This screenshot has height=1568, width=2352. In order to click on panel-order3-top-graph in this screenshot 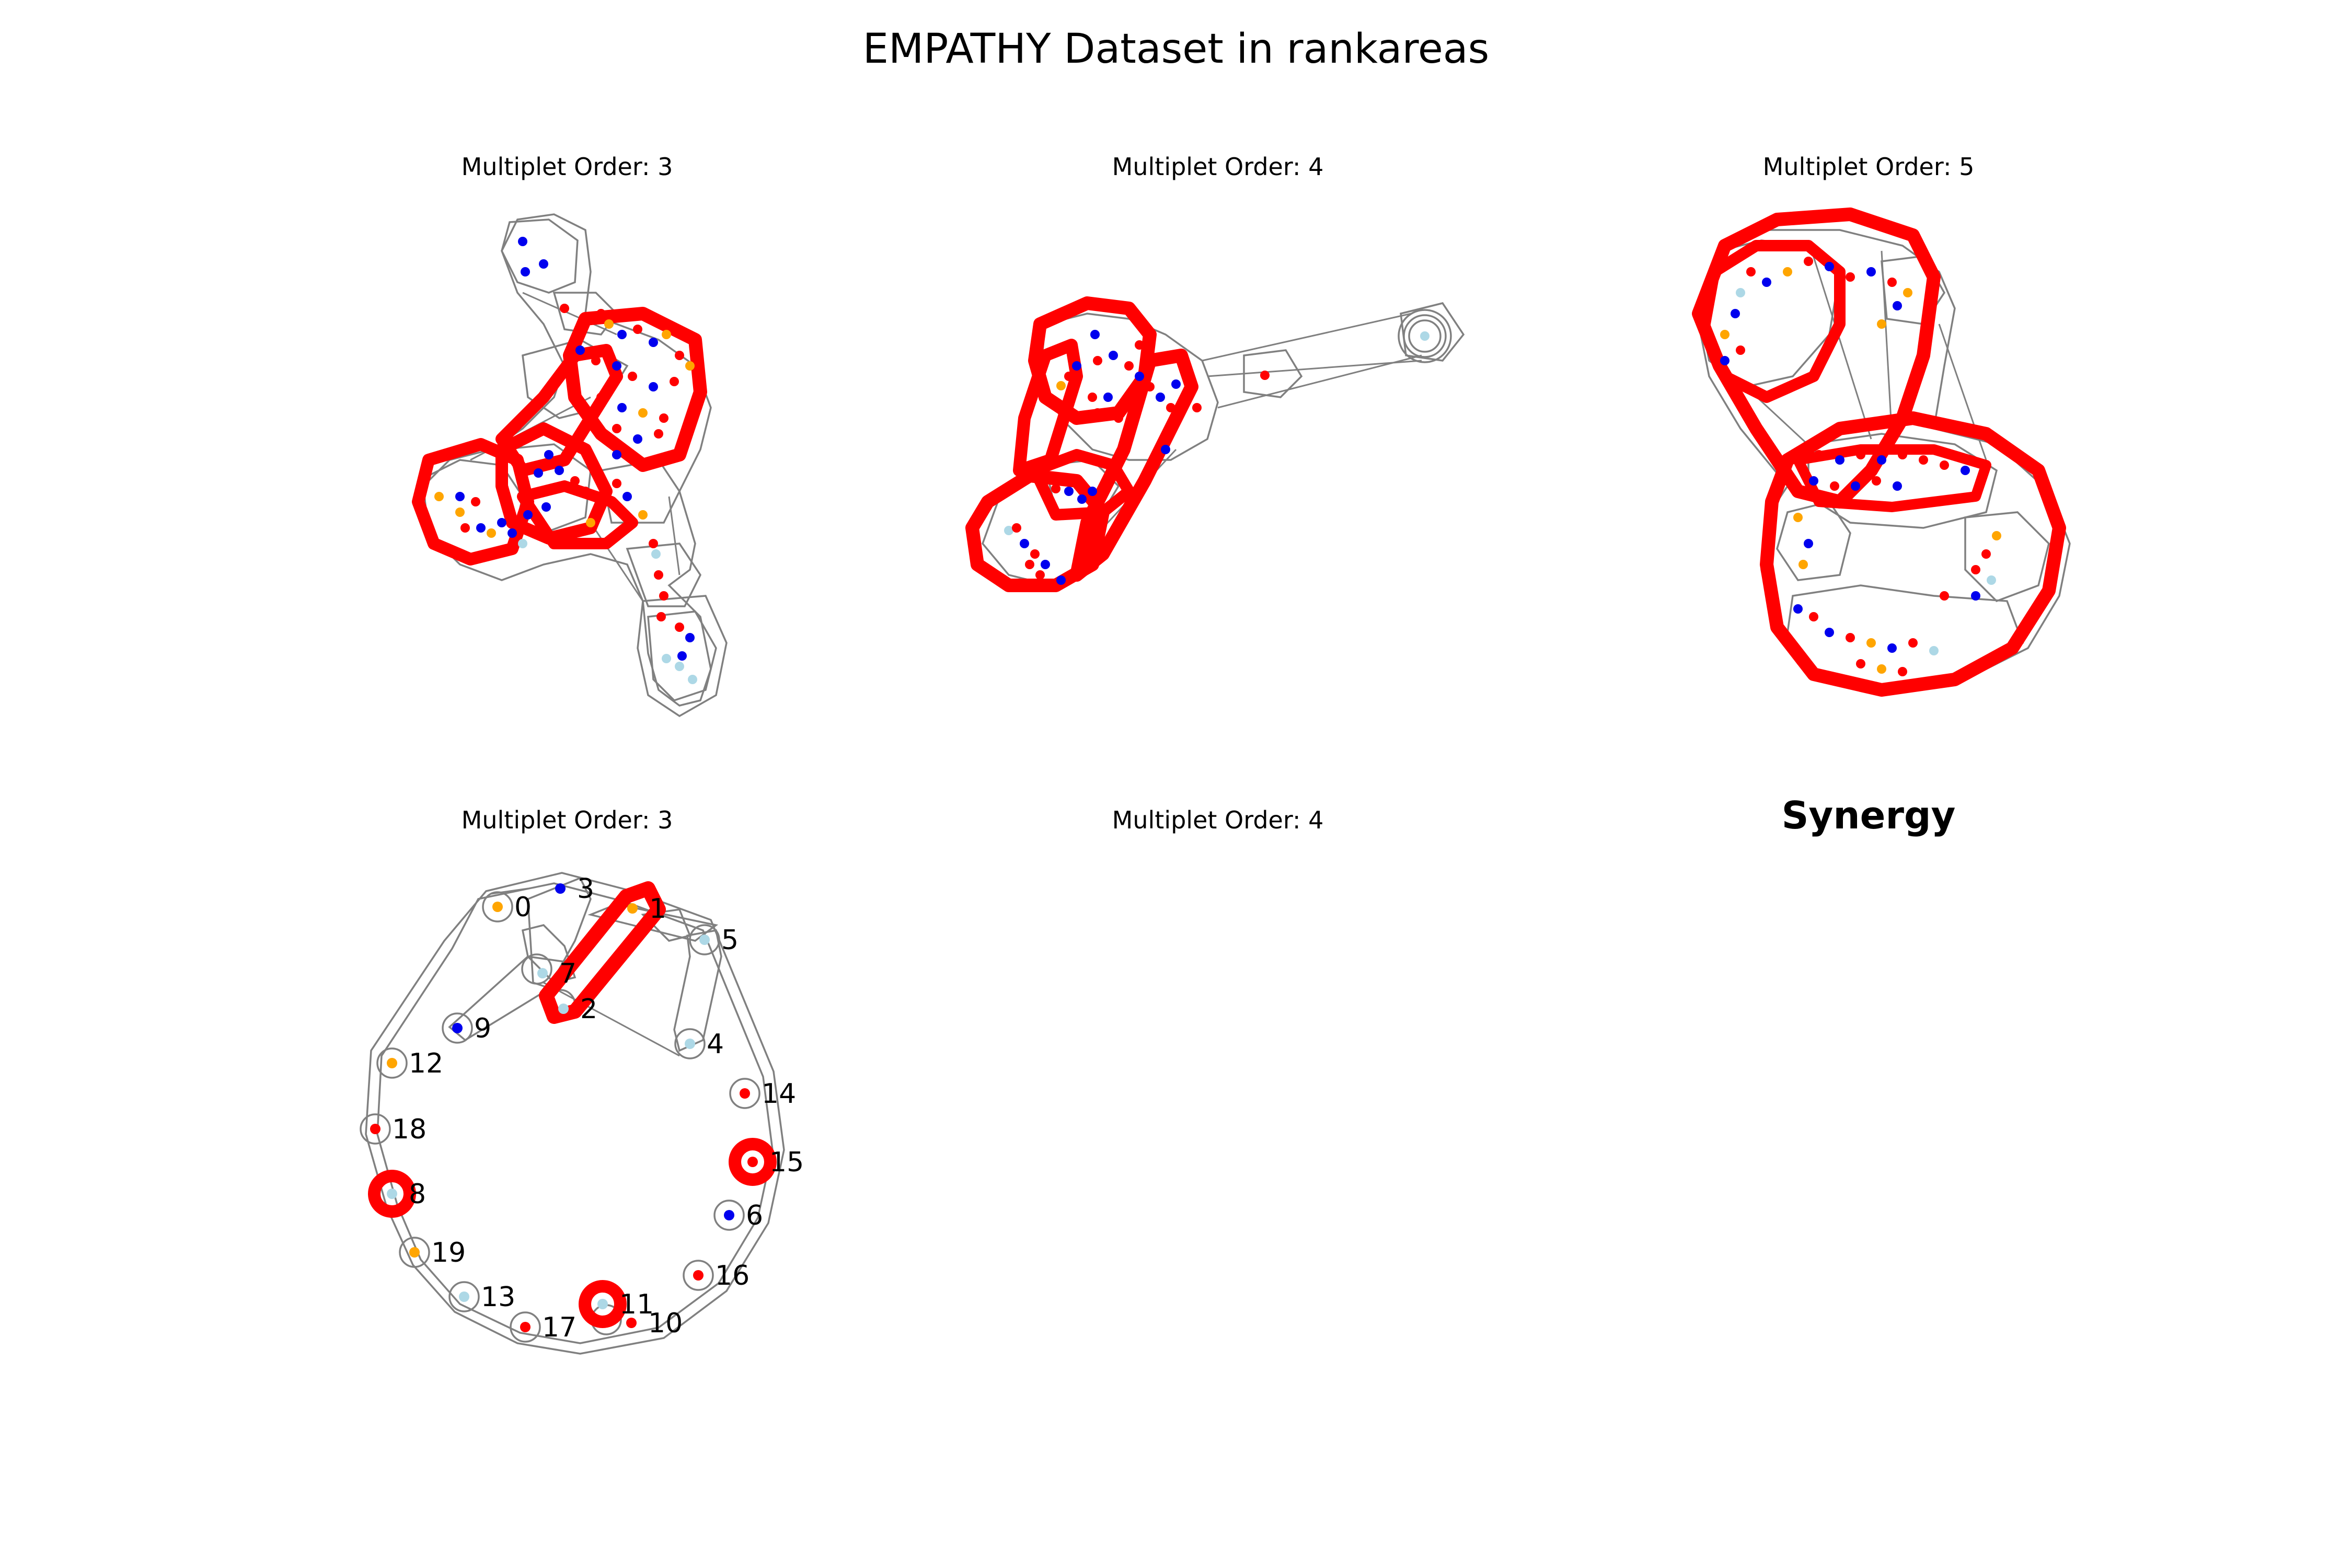, I will do `click(570, 465)`.